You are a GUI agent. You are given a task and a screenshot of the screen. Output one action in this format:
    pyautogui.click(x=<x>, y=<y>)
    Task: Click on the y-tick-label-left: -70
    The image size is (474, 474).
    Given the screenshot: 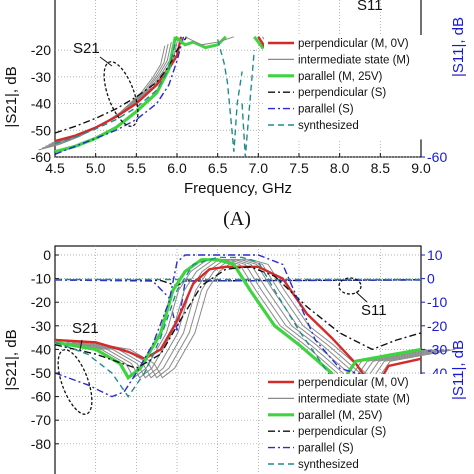 What is the action you would take?
    pyautogui.click(x=41, y=420)
    